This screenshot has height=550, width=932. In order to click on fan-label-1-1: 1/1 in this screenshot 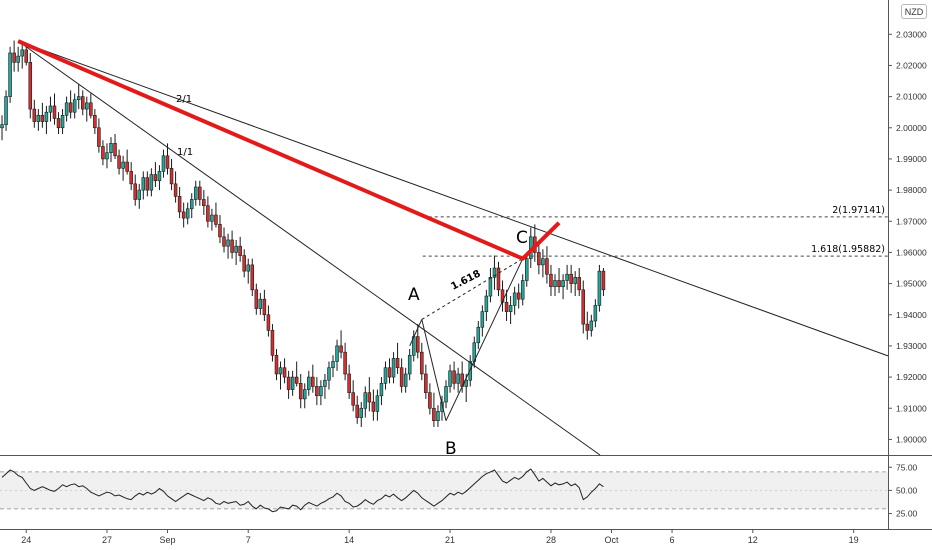, I will do `click(185, 152)`.